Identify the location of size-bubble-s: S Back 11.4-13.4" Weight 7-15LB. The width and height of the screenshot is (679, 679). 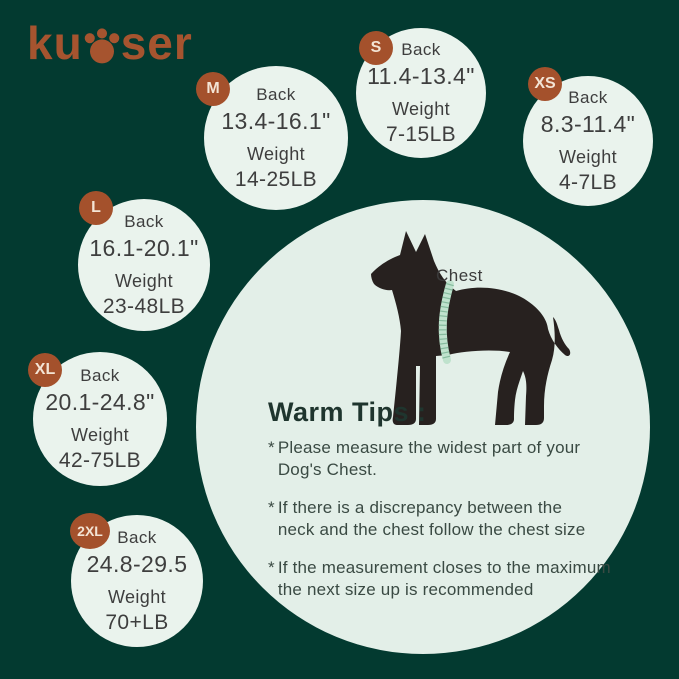
(421, 93).